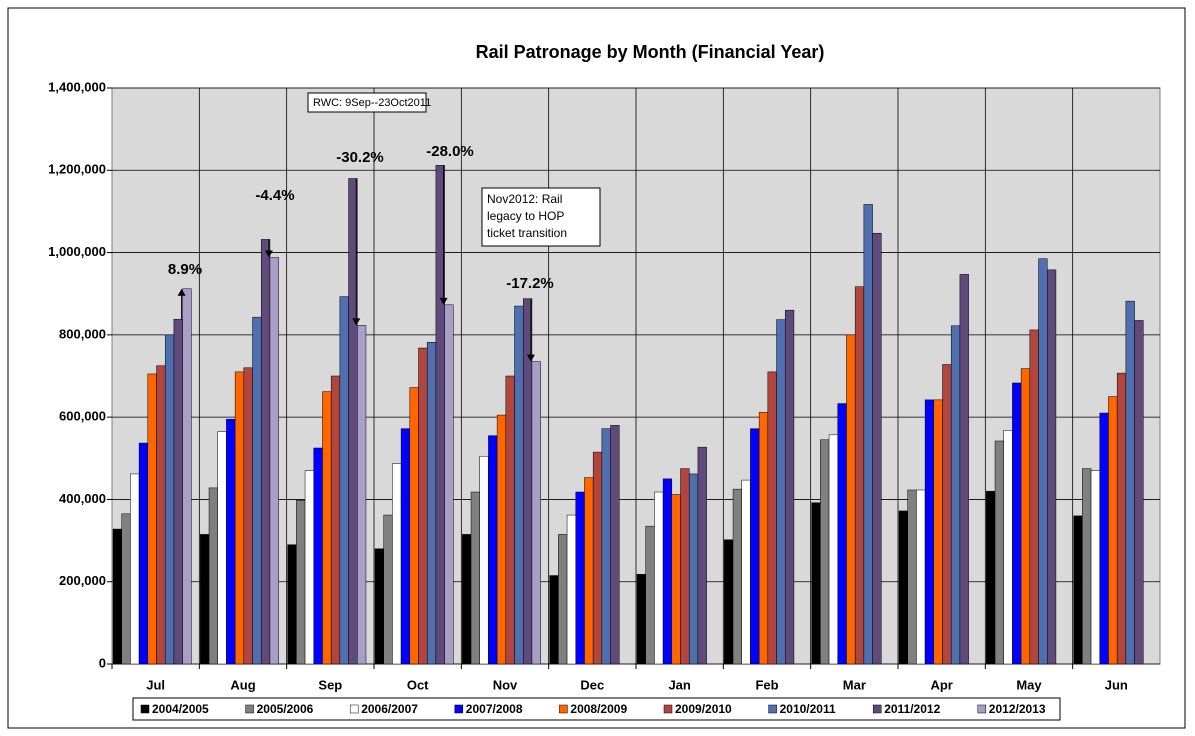  I want to click on y-tick-label: 1,400,000, so click(77, 86).